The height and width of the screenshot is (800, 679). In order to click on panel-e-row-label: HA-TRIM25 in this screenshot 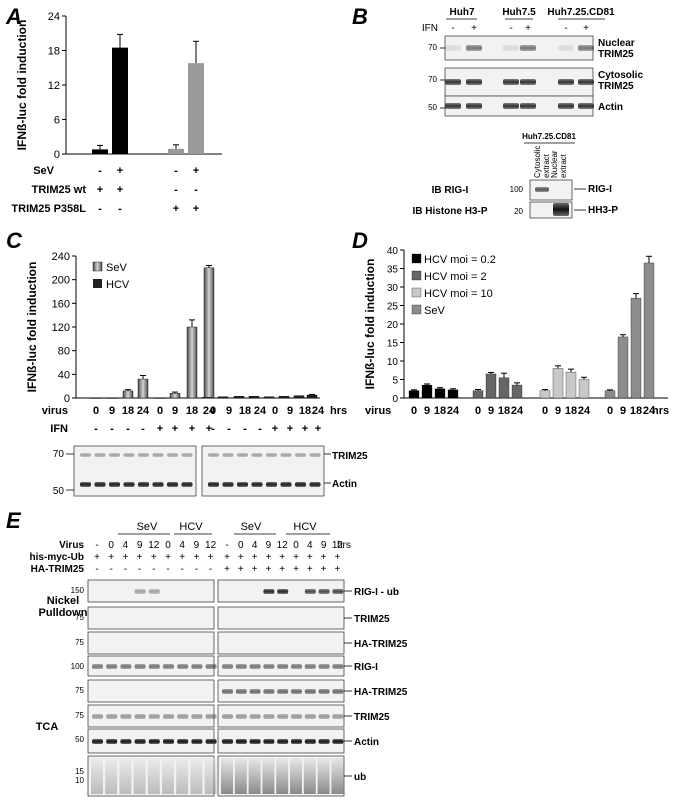, I will do `click(58, 569)`.